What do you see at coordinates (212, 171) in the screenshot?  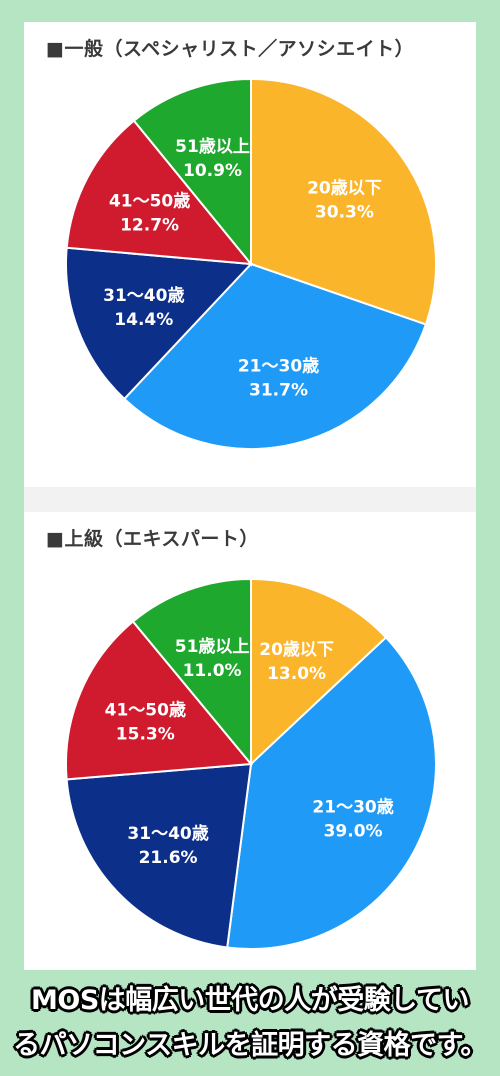 I see `slice-percent-label: 10.9%` at bounding box center [212, 171].